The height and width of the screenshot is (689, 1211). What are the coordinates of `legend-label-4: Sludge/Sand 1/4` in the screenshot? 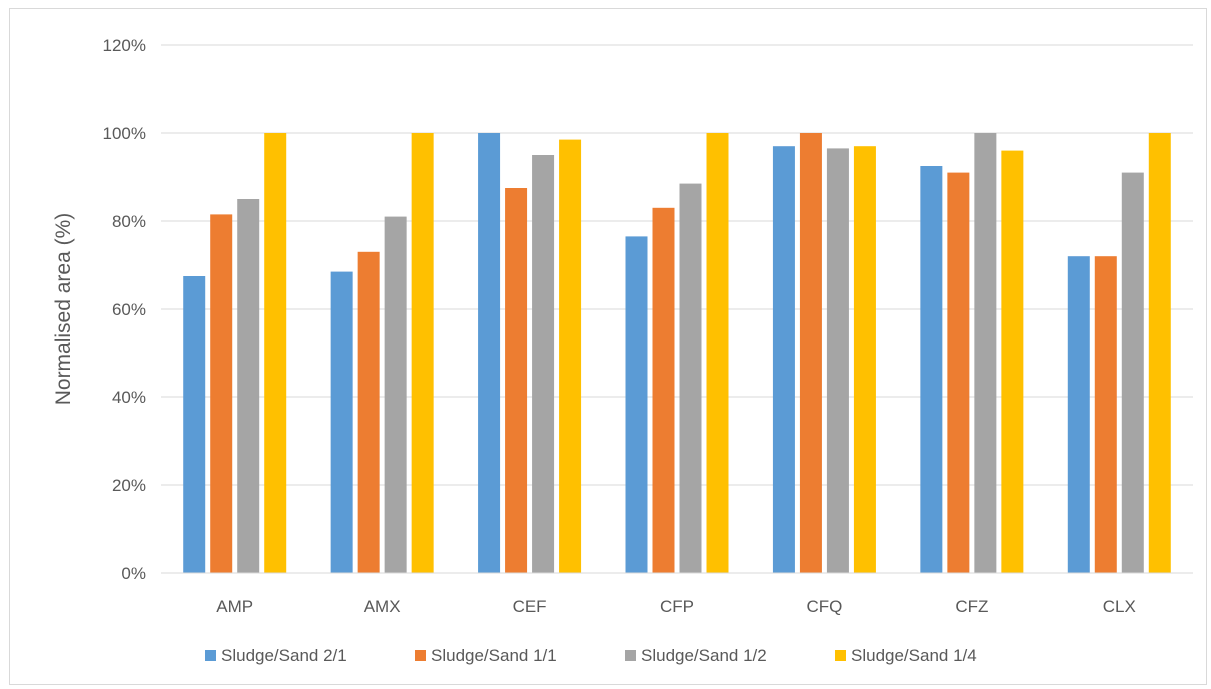 It's located at (914, 655).